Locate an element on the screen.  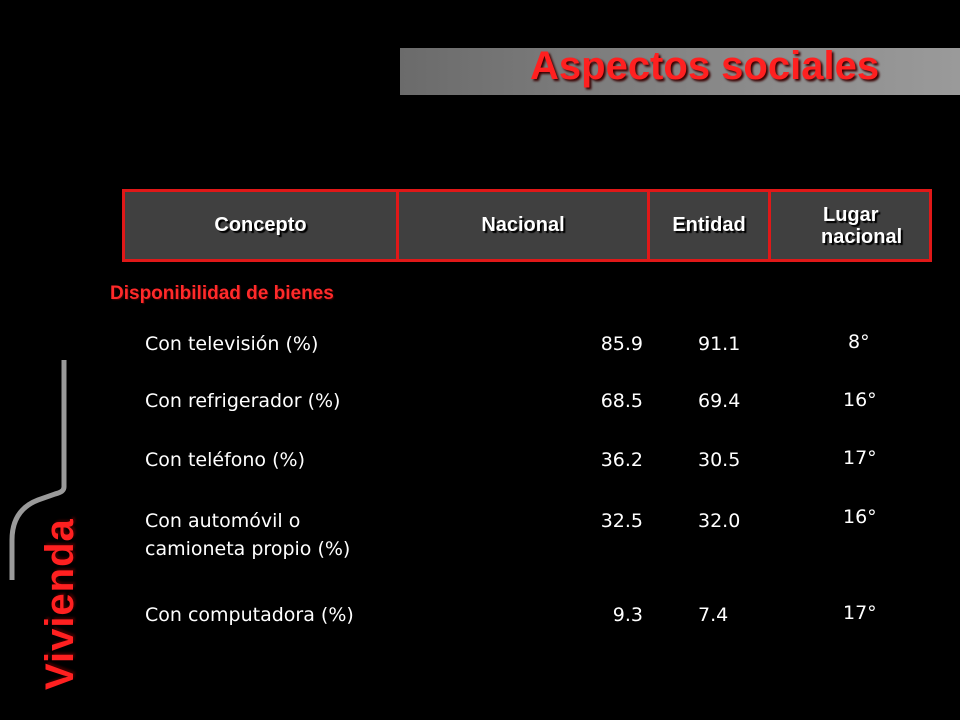
header-nacional: Nacional is located at coordinates (524, 225).